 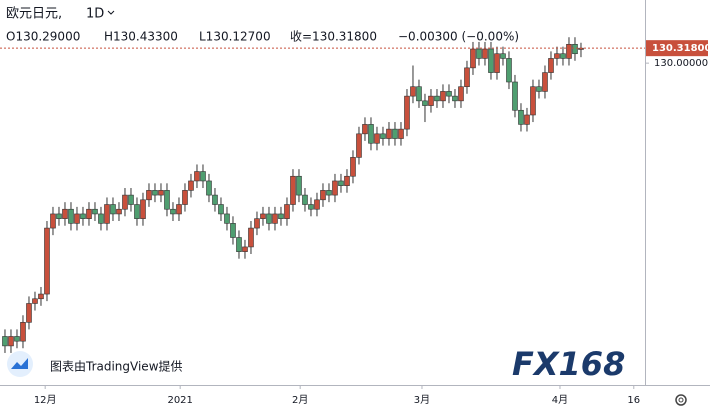 I want to click on x-tick-label: 4月, so click(x=560, y=400).